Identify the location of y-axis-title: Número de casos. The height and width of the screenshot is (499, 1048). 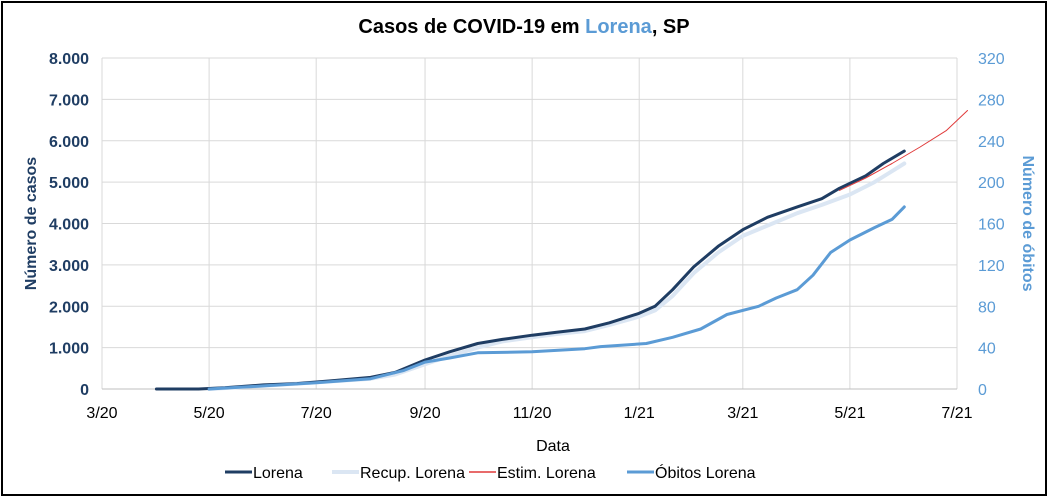
(31, 223).